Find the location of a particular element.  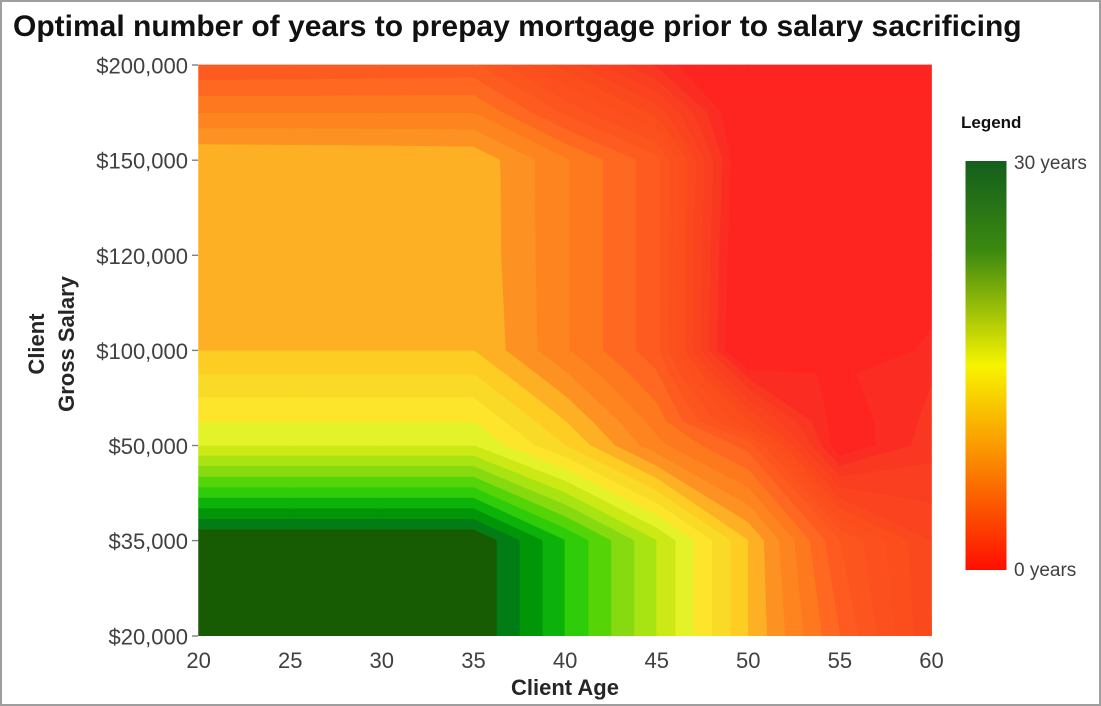

svg-text: $50,000 is located at coordinates (148, 446).